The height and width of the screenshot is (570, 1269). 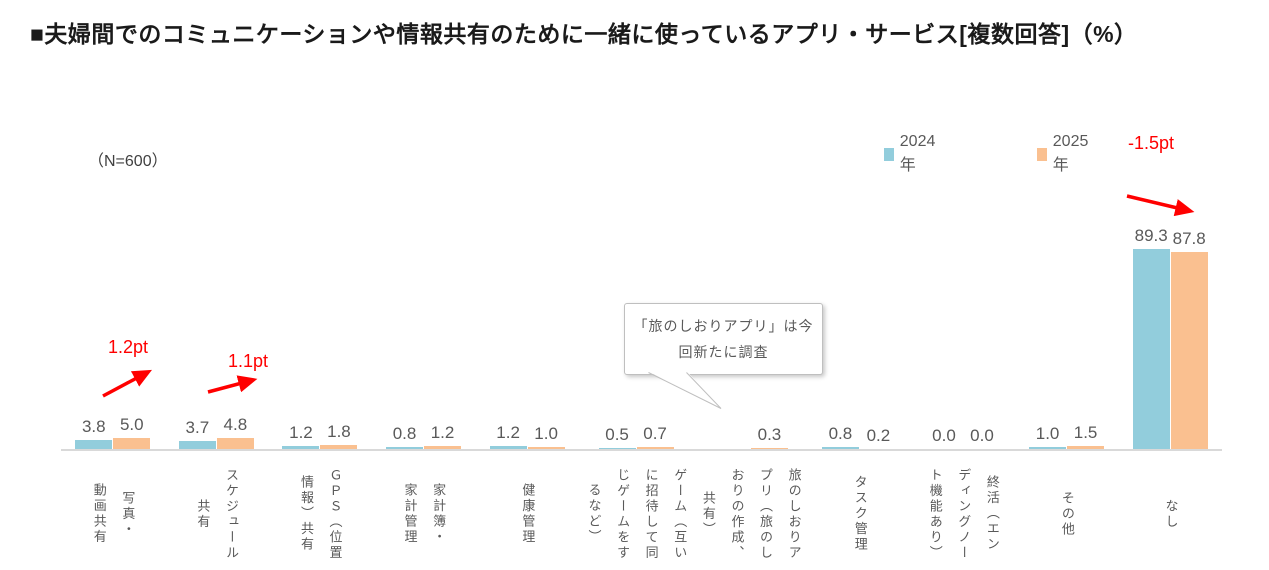 I want to click on bar-cell-2025: 1.2, so click(x=443, y=436).